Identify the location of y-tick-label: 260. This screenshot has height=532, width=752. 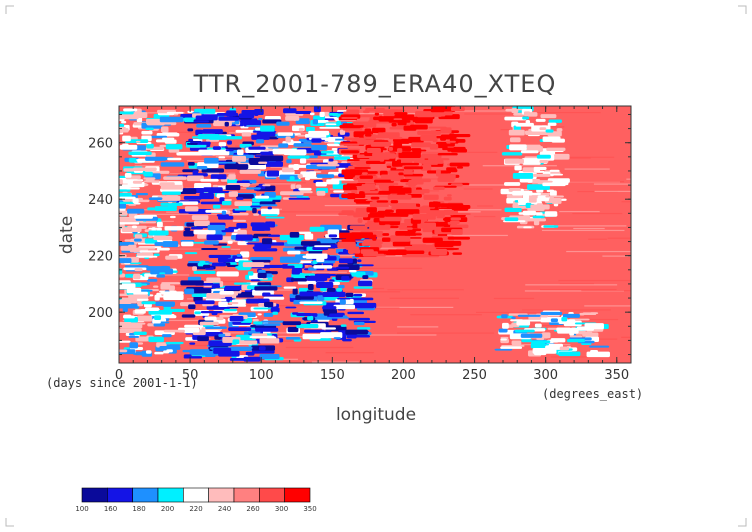
(100, 144).